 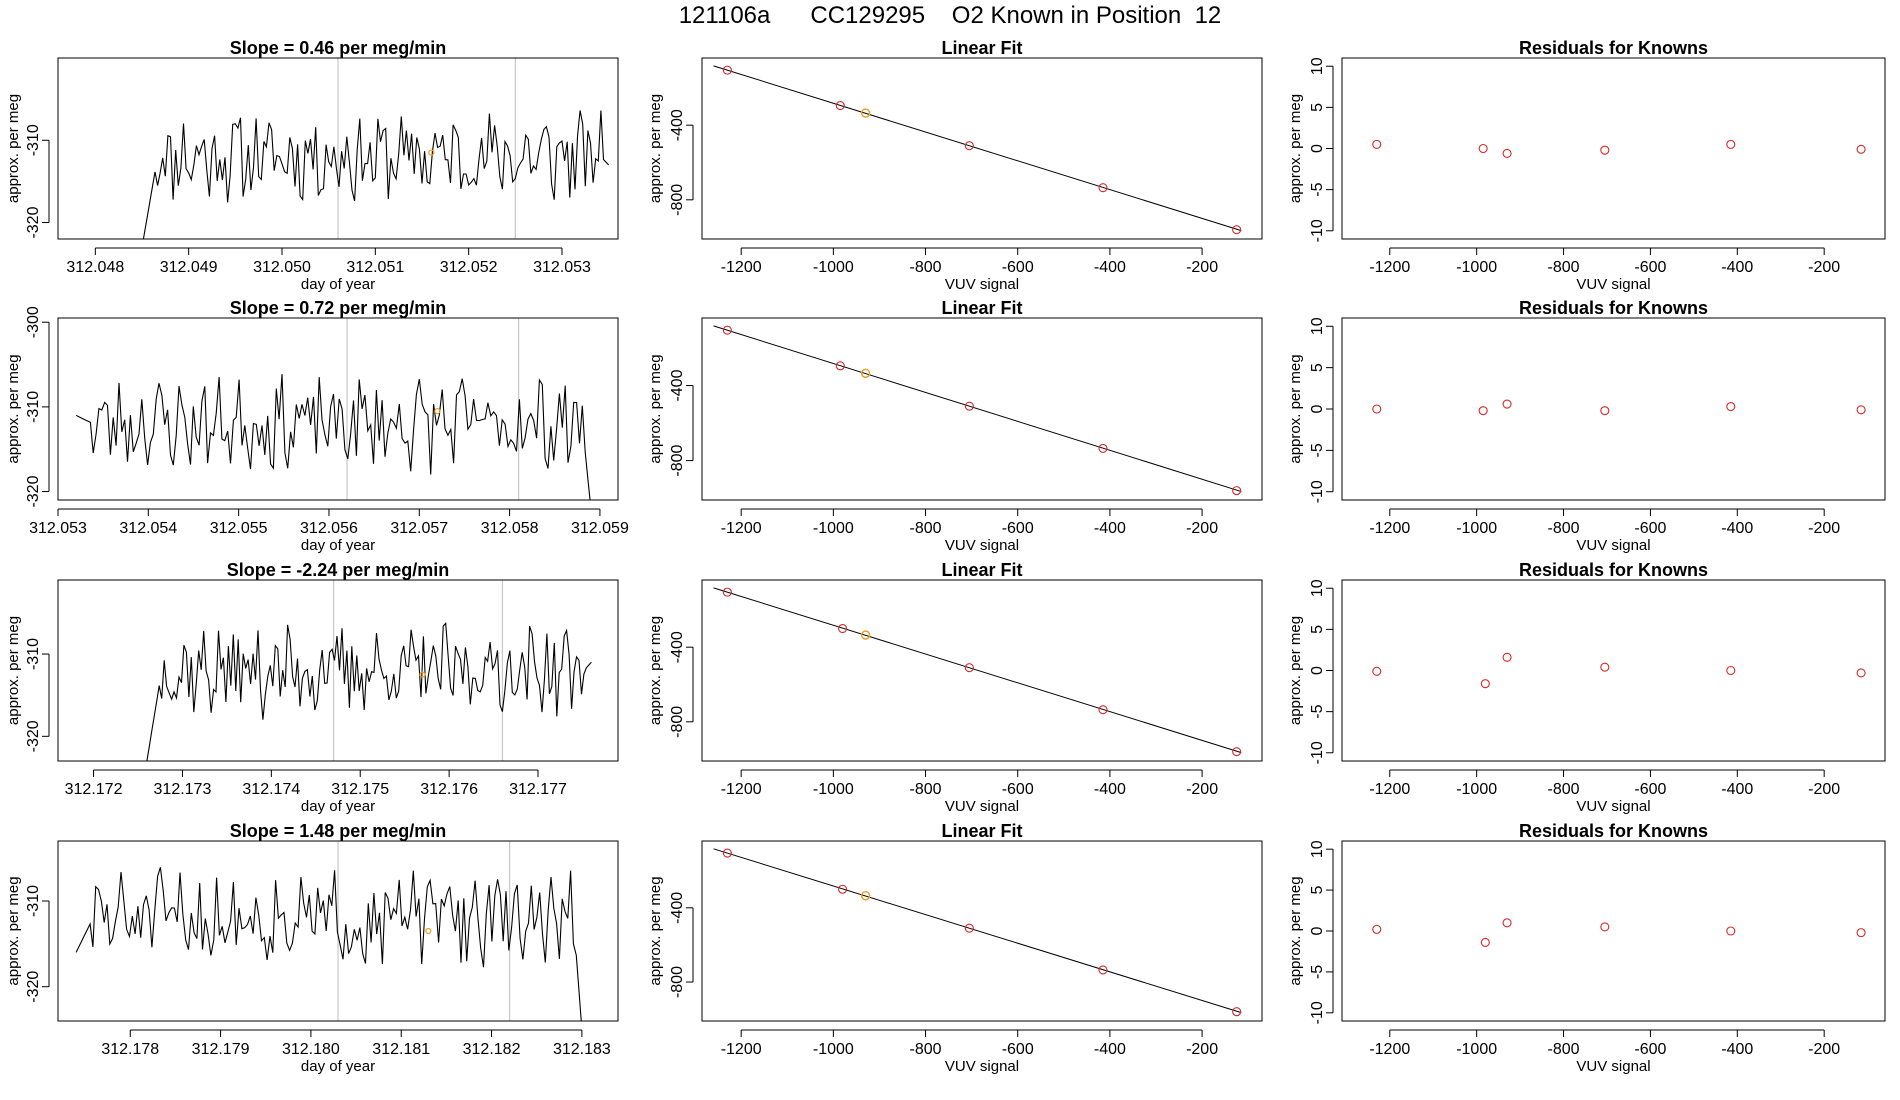 What do you see at coordinates (492, 1049) in the screenshot?
I see `x-tick-label: 312.182` at bounding box center [492, 1049].